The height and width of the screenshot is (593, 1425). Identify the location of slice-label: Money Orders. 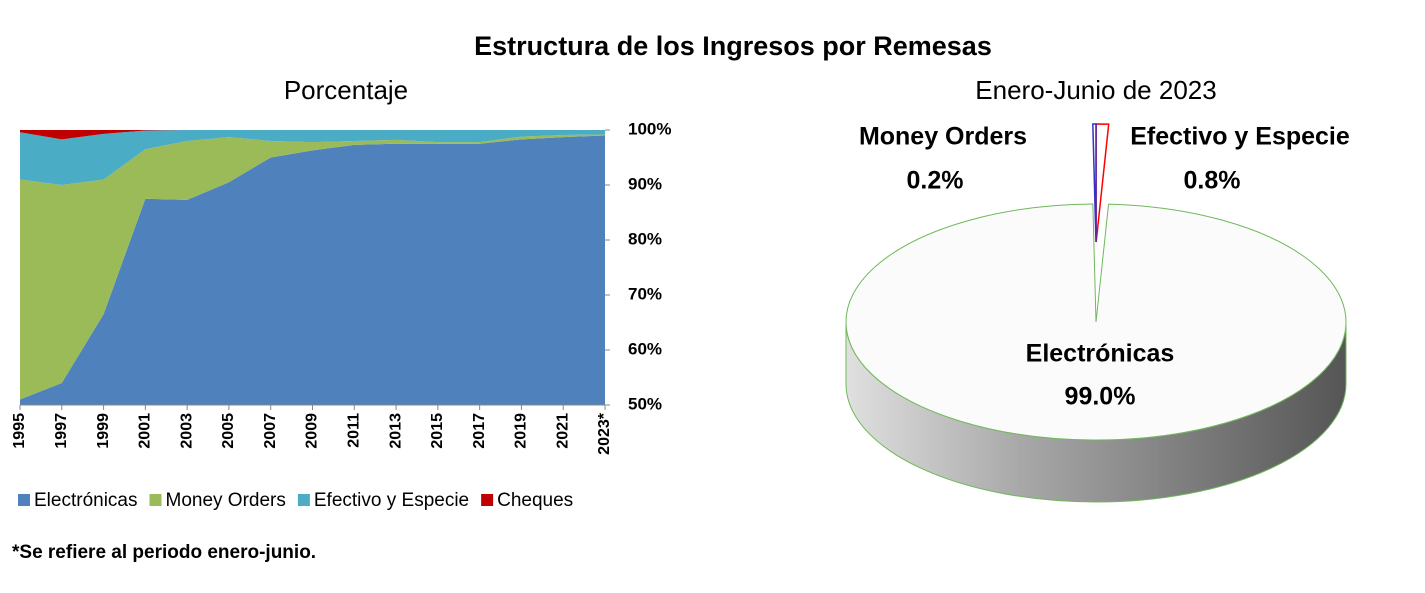
(943, 137).